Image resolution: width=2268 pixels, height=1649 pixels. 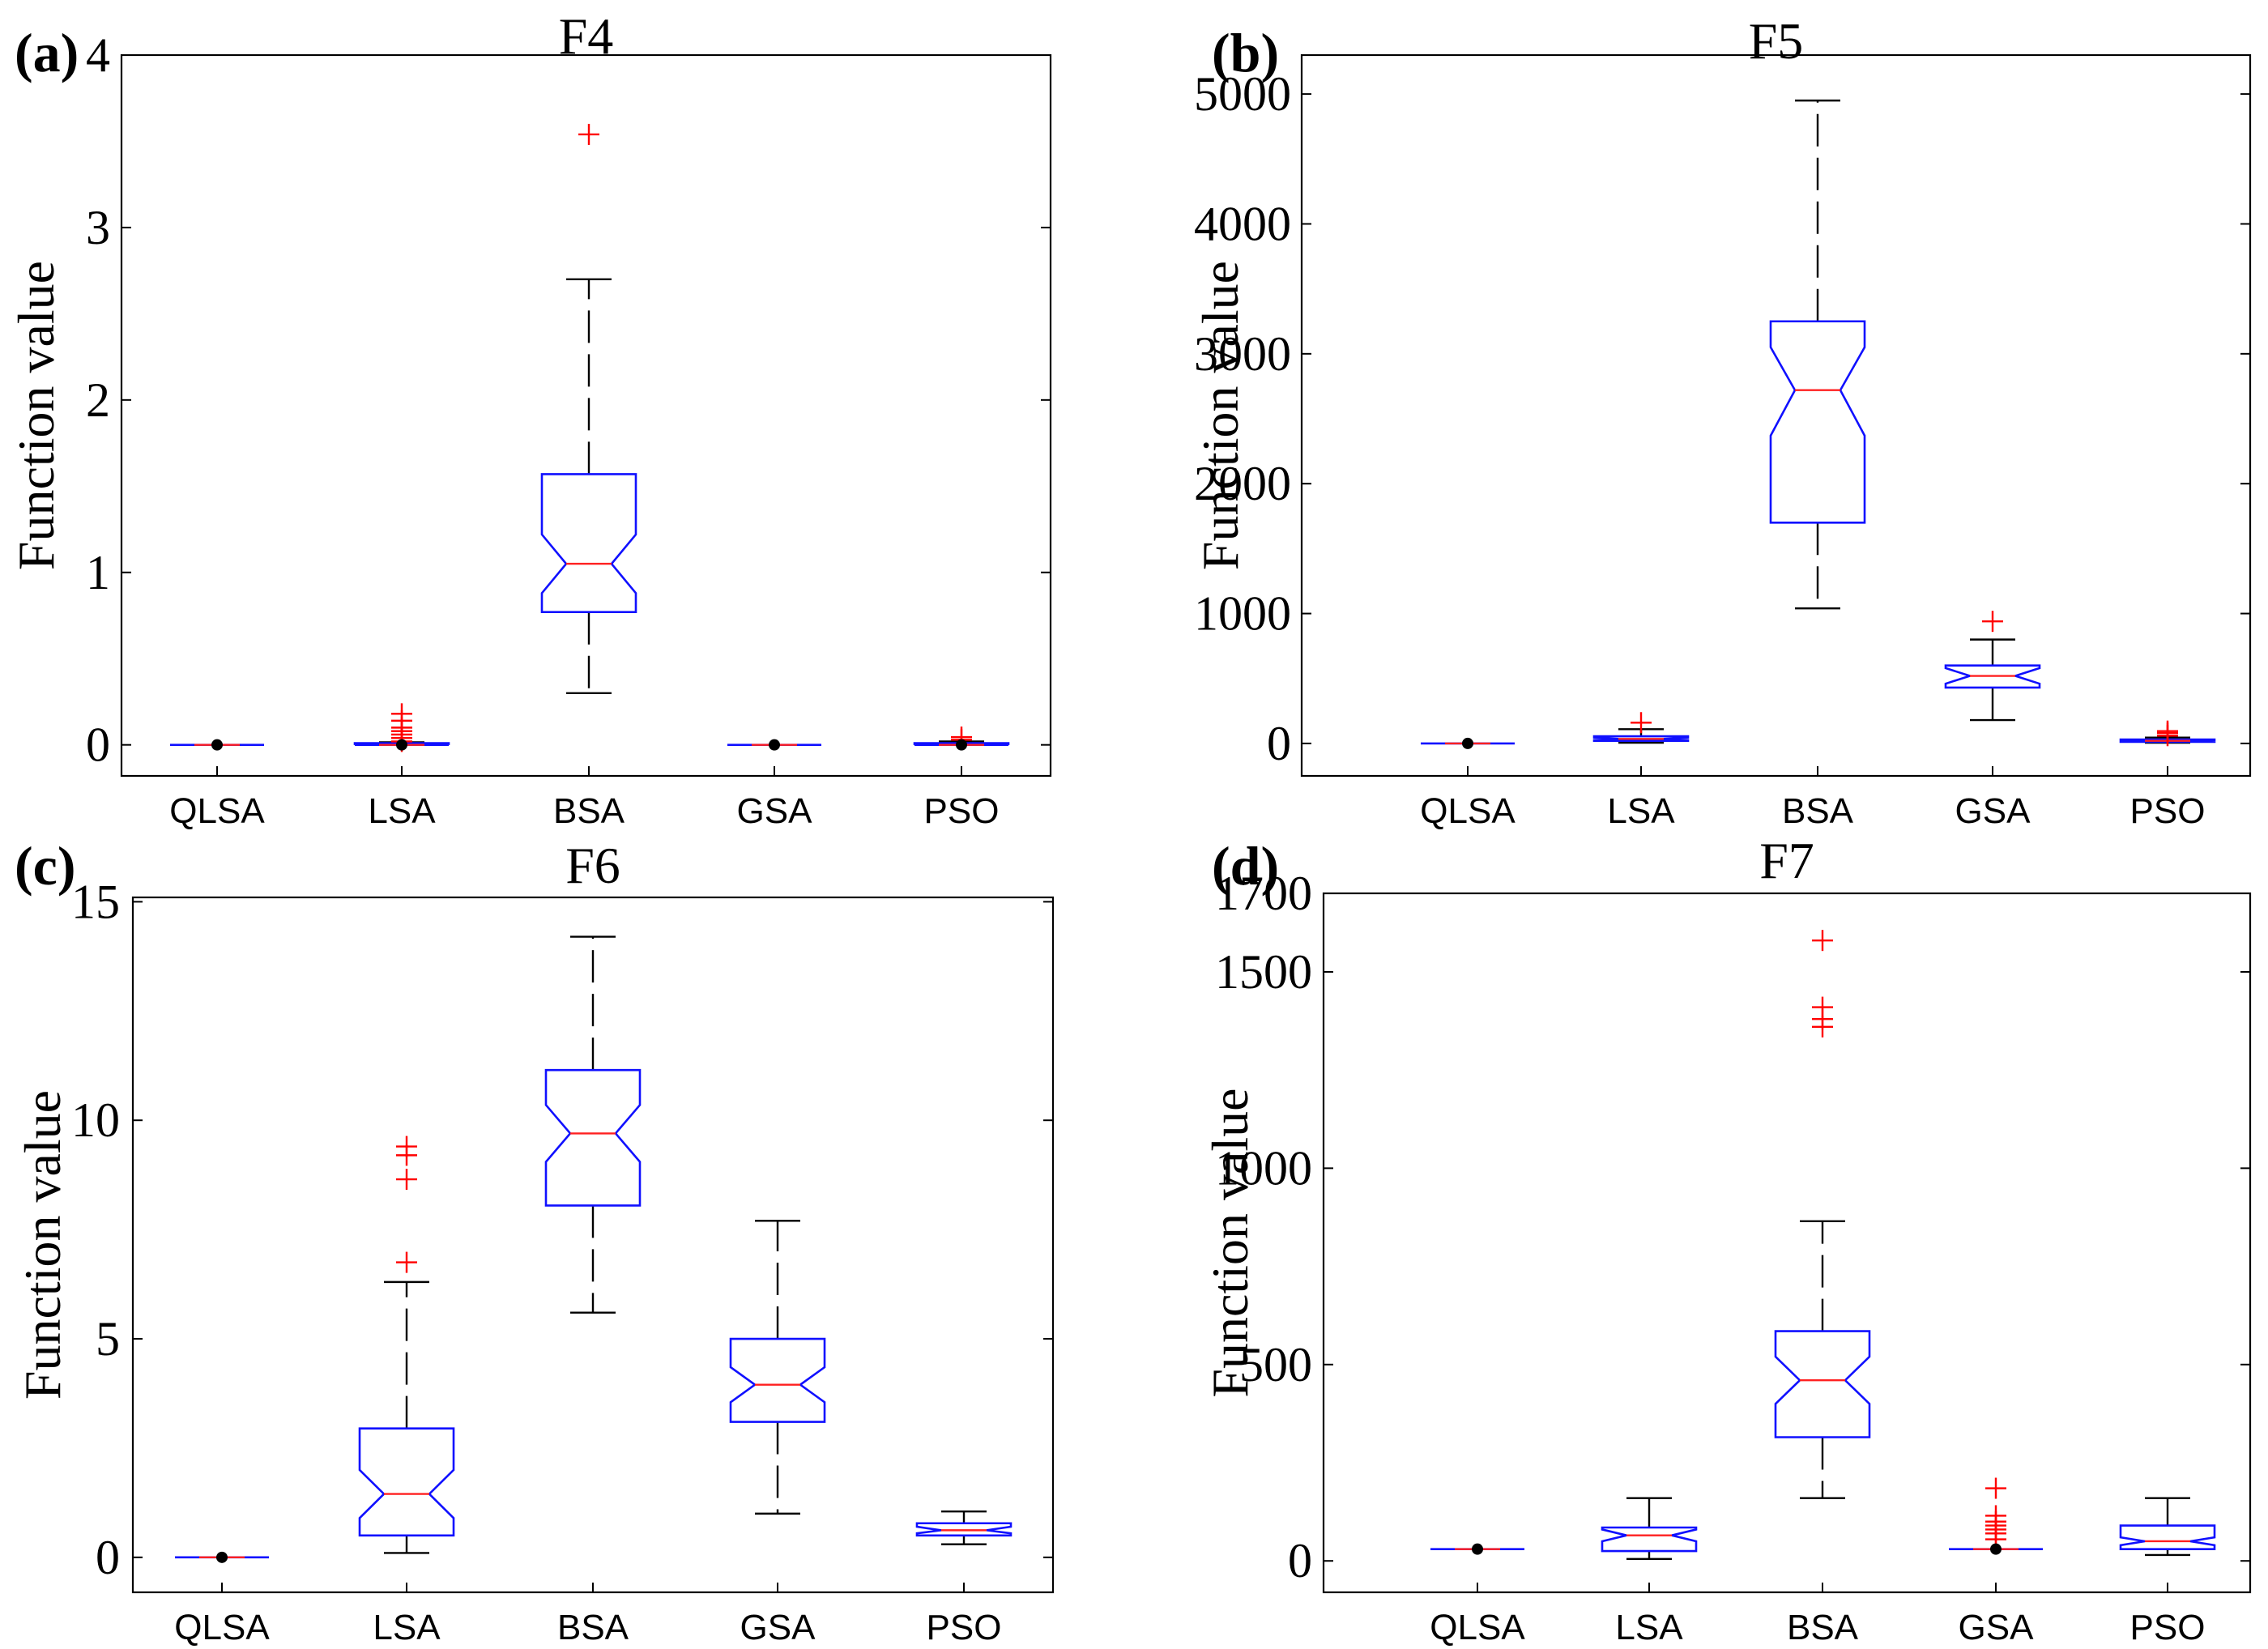 What do you see at coordinates (1245, 53) in the screenshot?
I see `panel-label: (b)` at bounding box center [1245, 53].